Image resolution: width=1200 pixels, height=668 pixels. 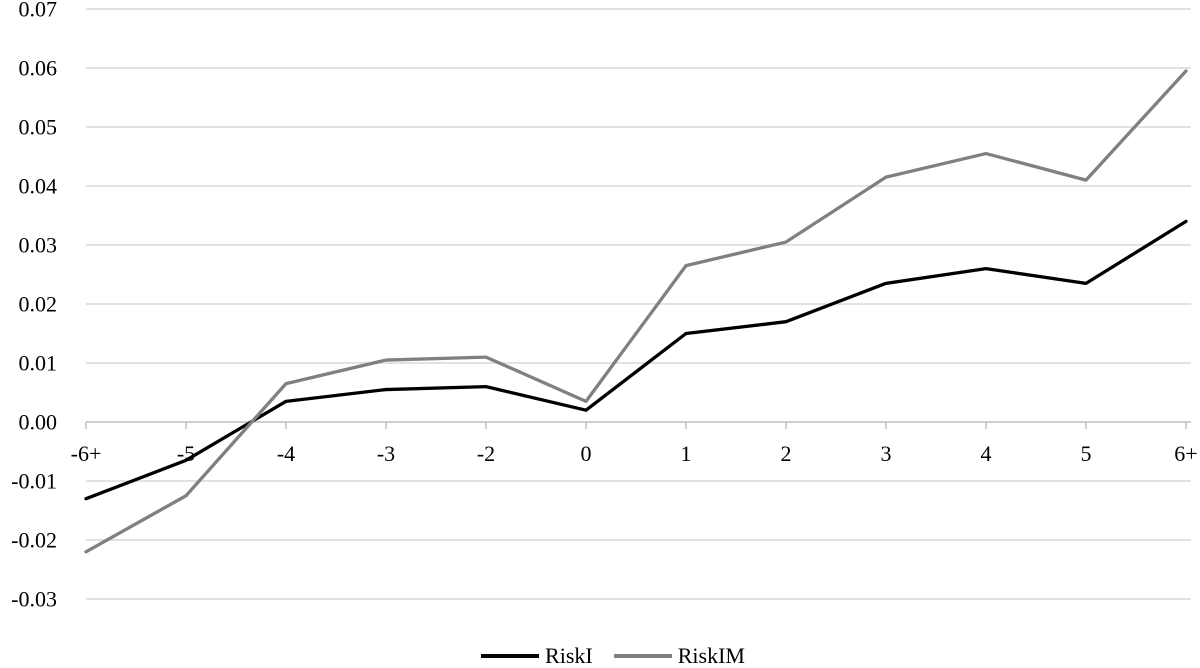 What do you see at coordinates (686, 453) in the screenshot?
I see `x-axis-label: 1` at bounding box center [686, 453].